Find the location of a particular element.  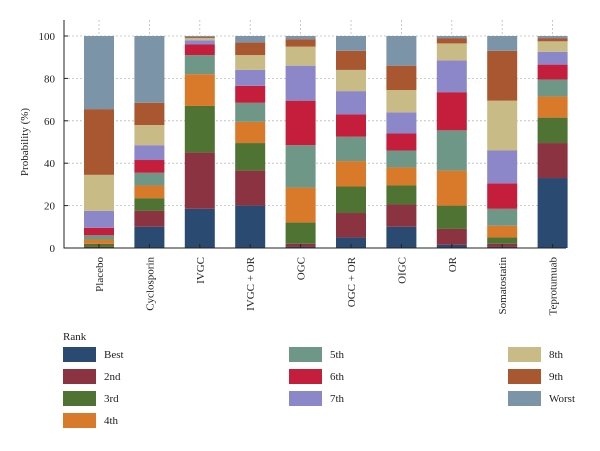

x-tick-label: IVGC is located at coordinates (201, 270).